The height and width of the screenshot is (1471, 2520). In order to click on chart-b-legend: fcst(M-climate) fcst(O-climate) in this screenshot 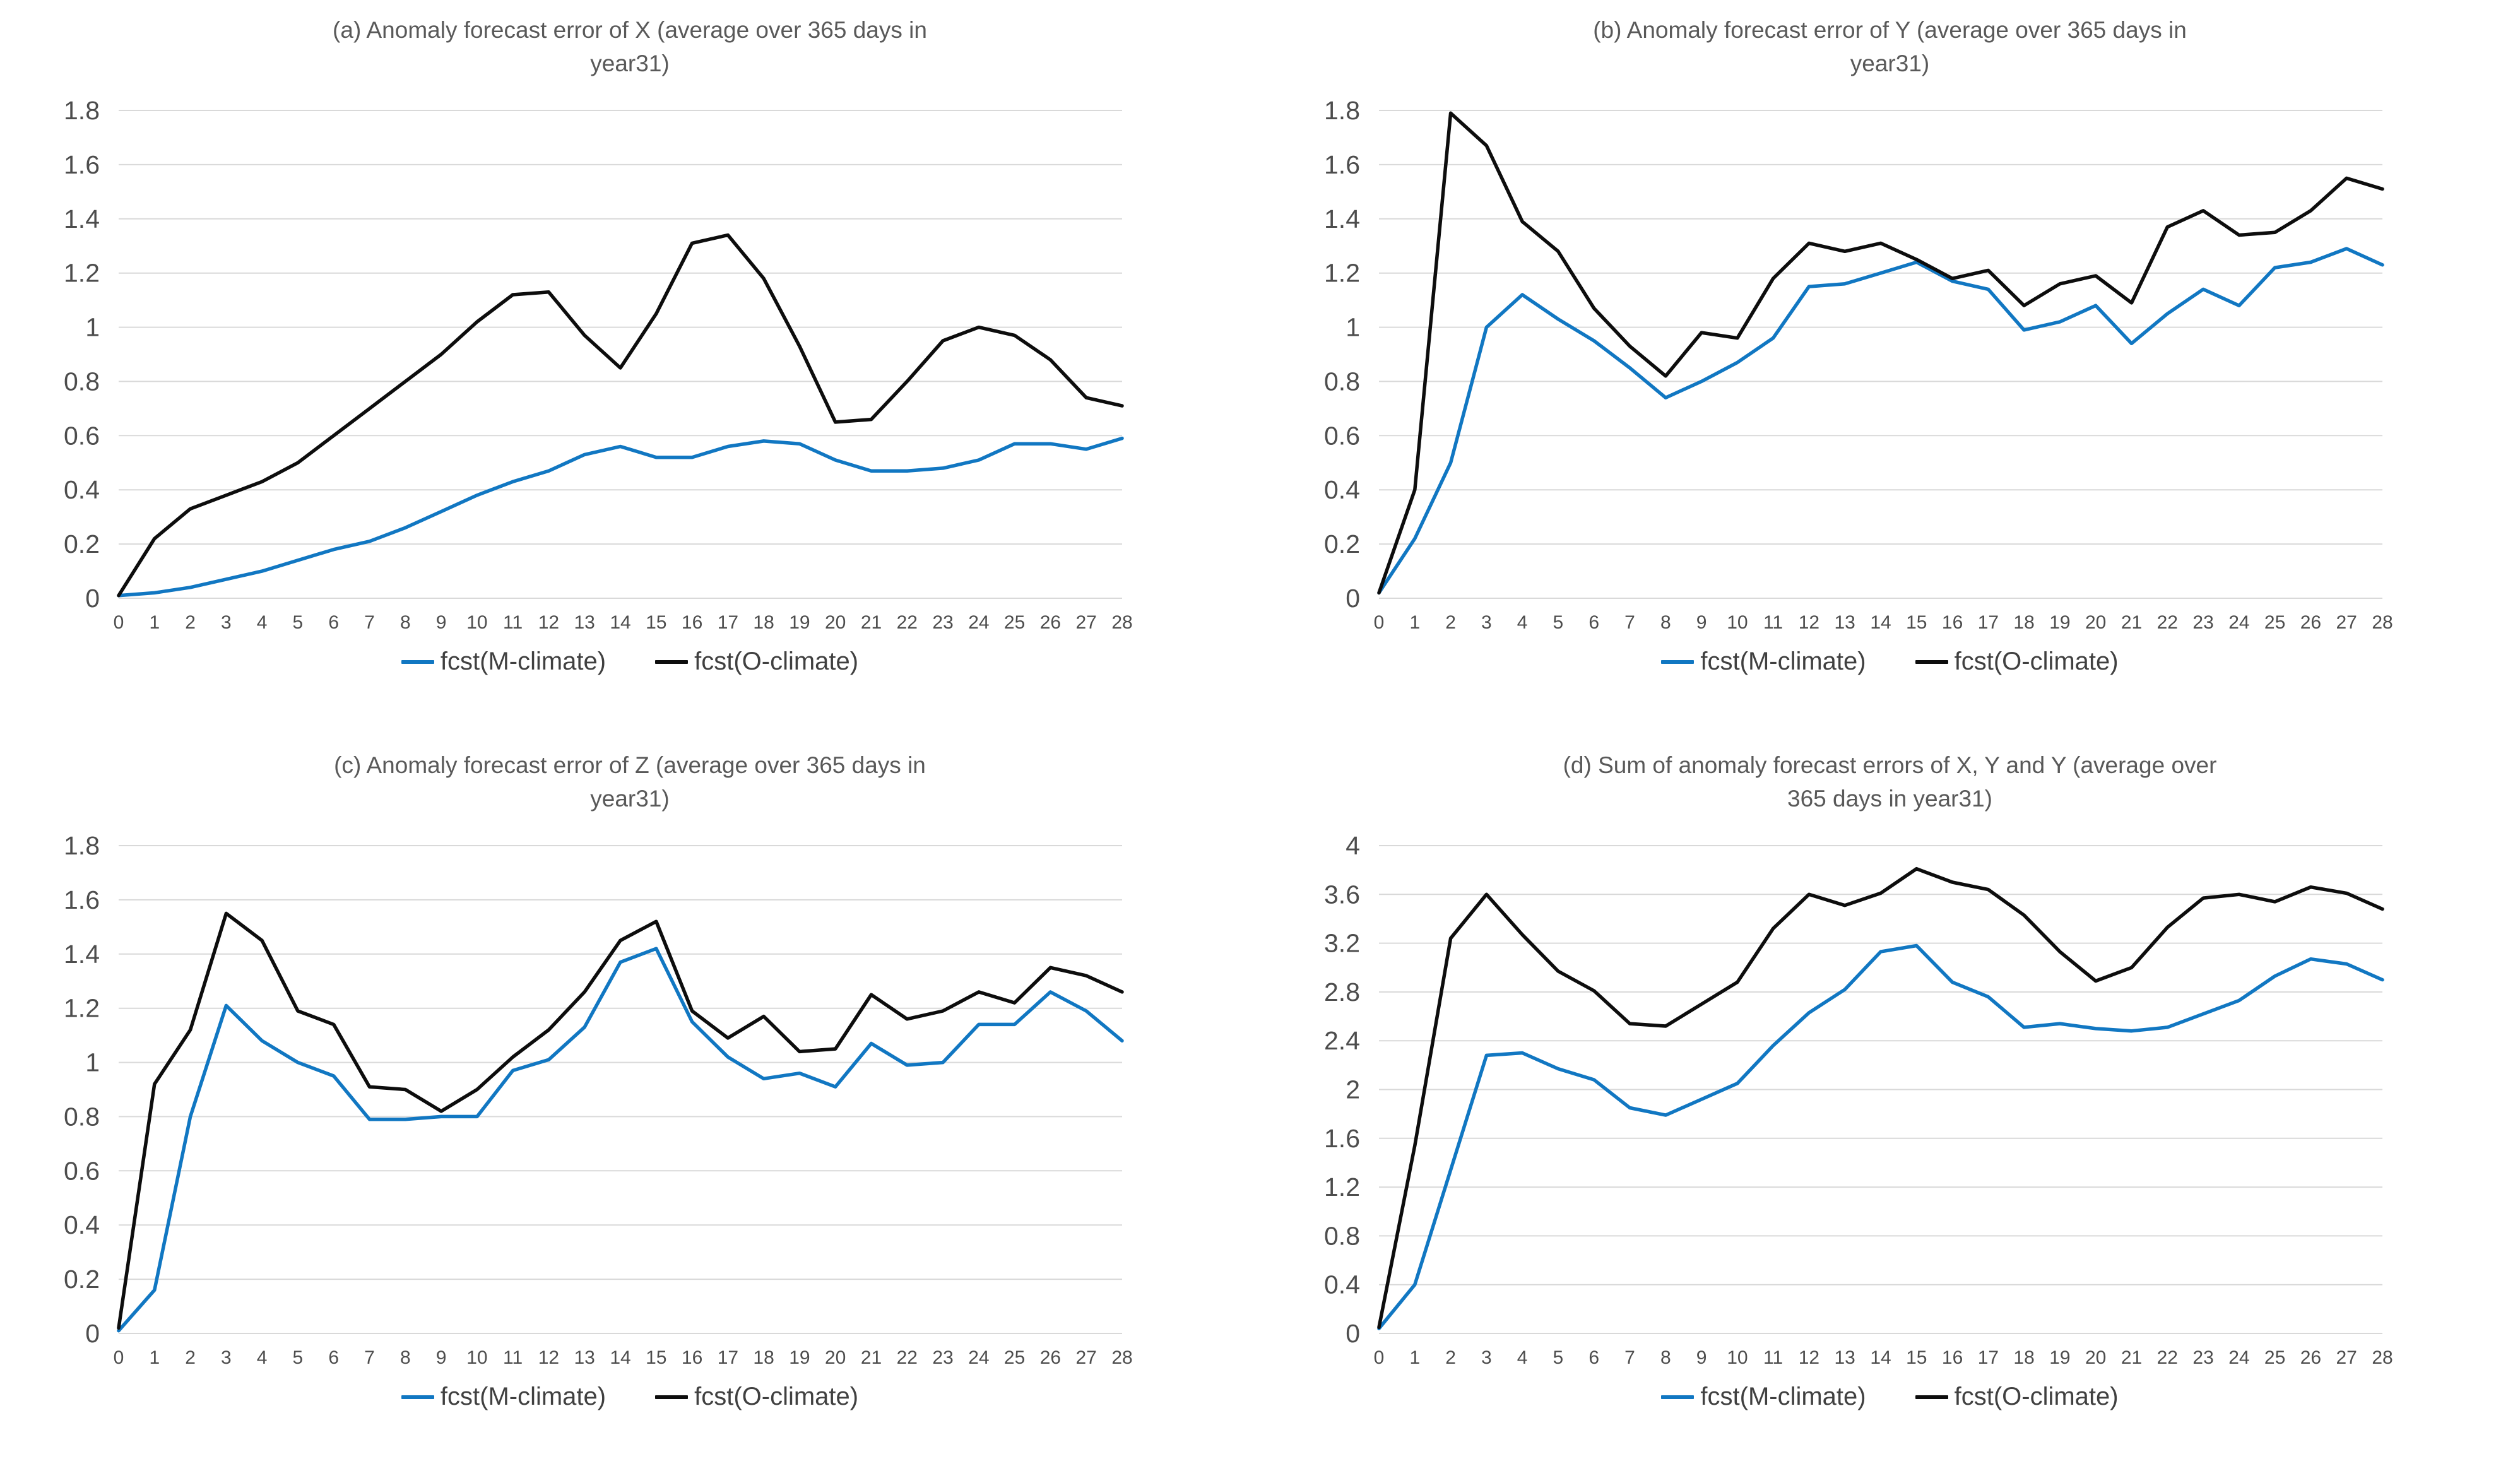, I will do `click(1890, 661)`.